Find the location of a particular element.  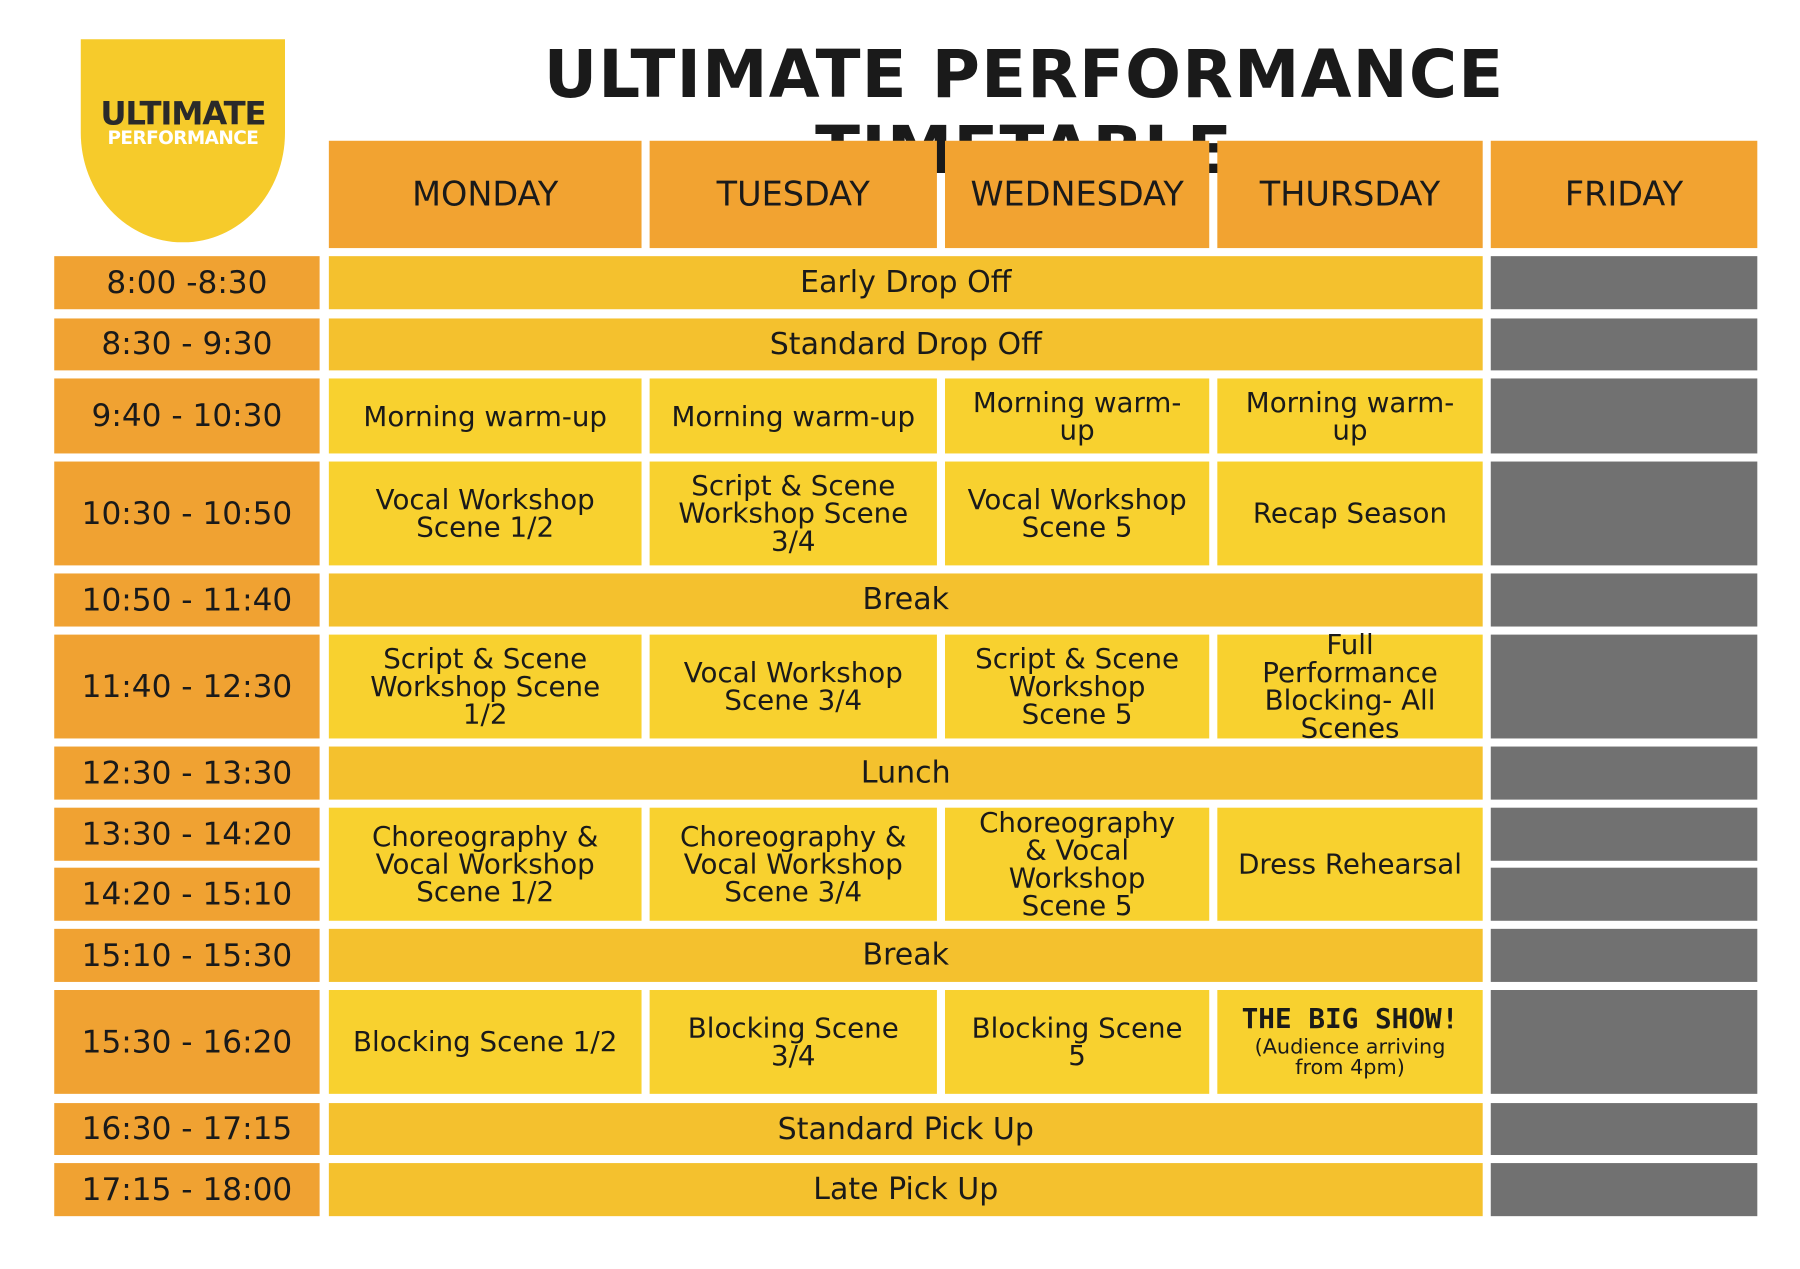

session: Choreography & Vocal Workshop Scene 5 is located at coordinates (1077, 864).